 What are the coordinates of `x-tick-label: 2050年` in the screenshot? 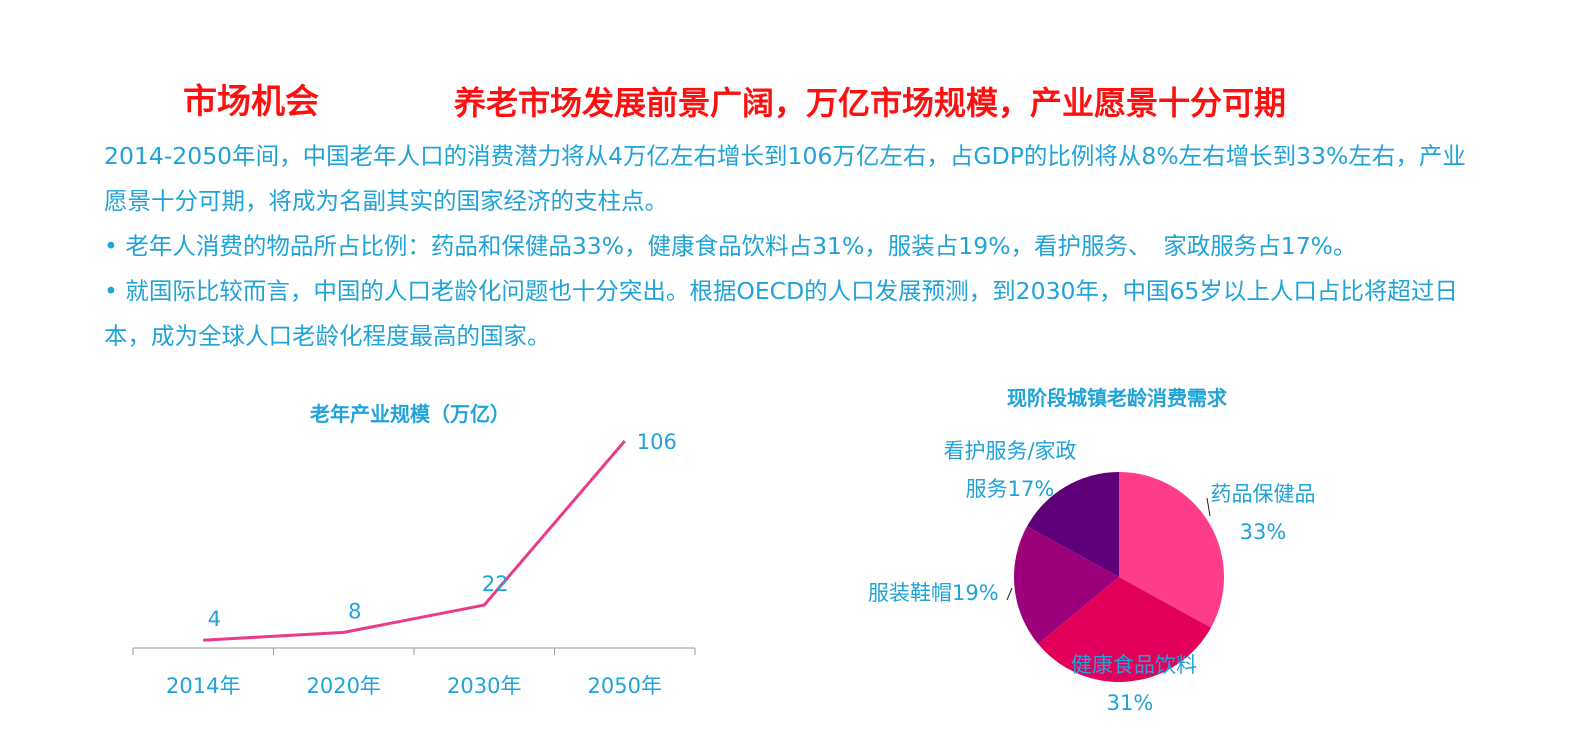 It's located at (625, 686).